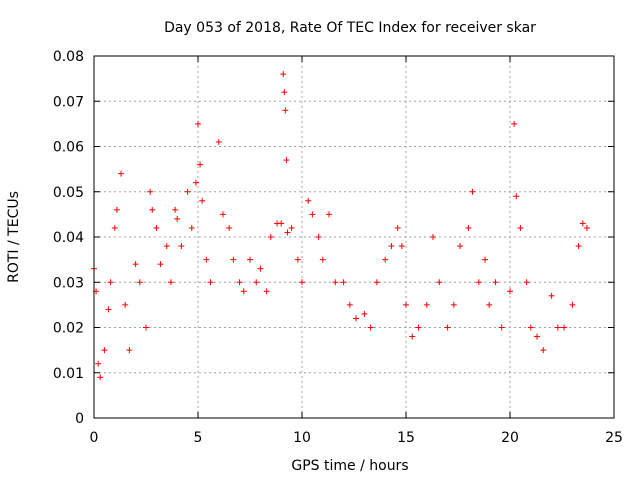  What do you see at coordinates (79, 419) in the screenshot?
I see `y-tick-label: 0` at bounding box center [79, 419].